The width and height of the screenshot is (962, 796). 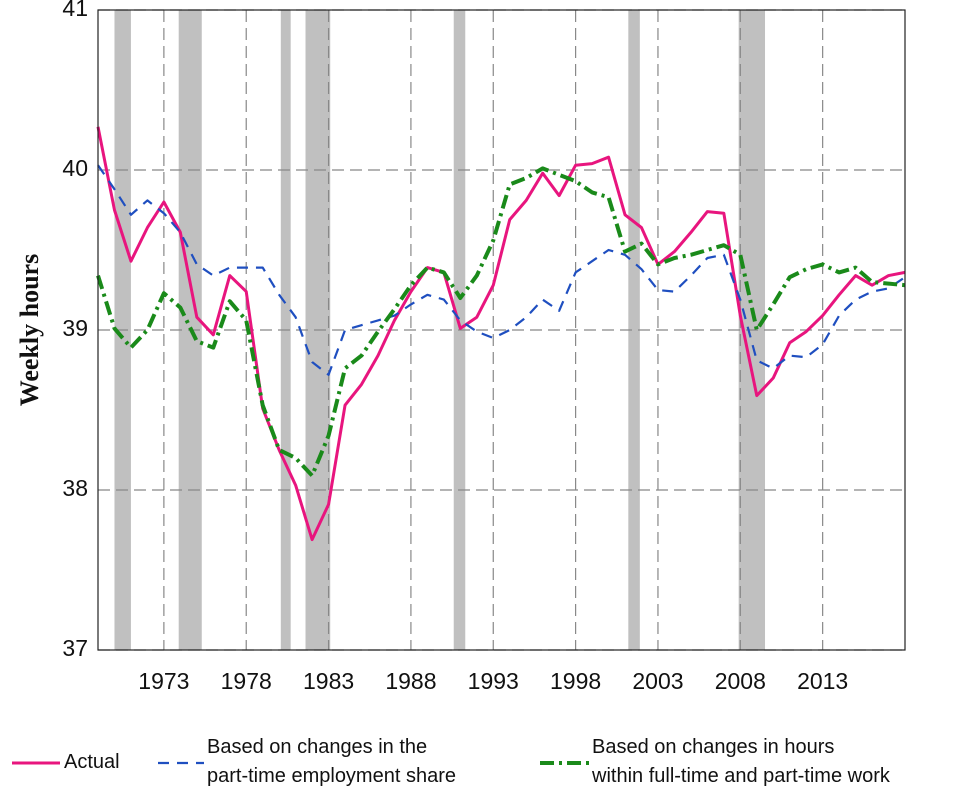 What do you see at coordinates (410, 681) in the screenshot?
I see `x-tick-label: 1988` at bounding box center [410, 681].